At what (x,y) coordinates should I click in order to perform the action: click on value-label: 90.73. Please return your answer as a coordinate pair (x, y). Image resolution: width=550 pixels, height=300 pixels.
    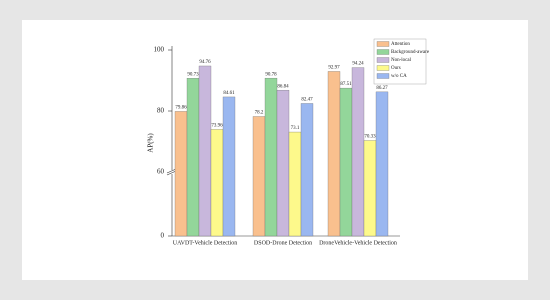
    Looking at the image, I should click on (193, 74).